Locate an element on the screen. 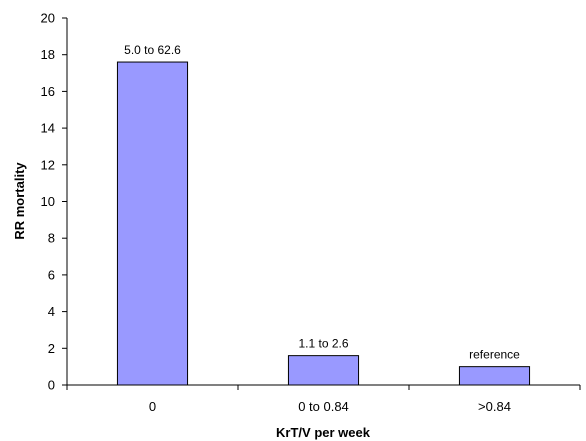 The image size is (586, 441). y-axis: 0 2 4 6 8 10 12 14 16 18 20 is located at coordinates (54, 202).